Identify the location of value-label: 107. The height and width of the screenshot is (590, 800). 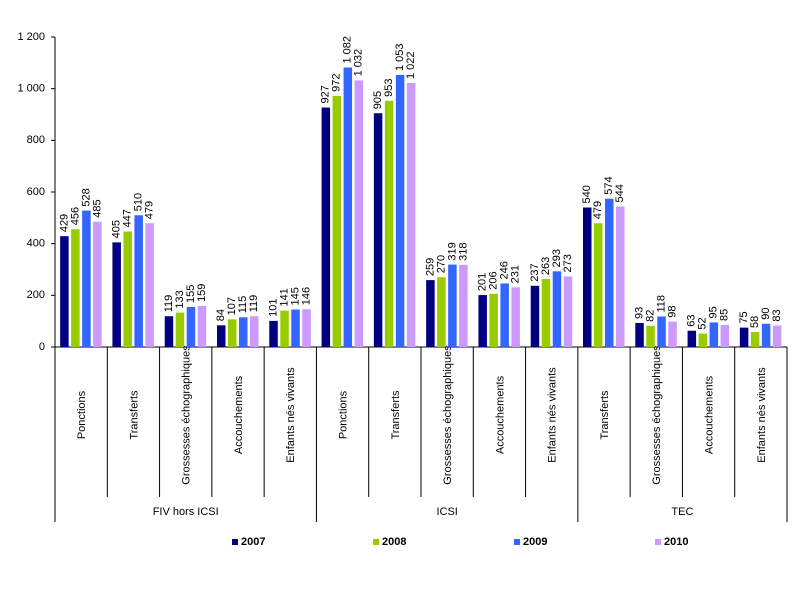
(232, 306).